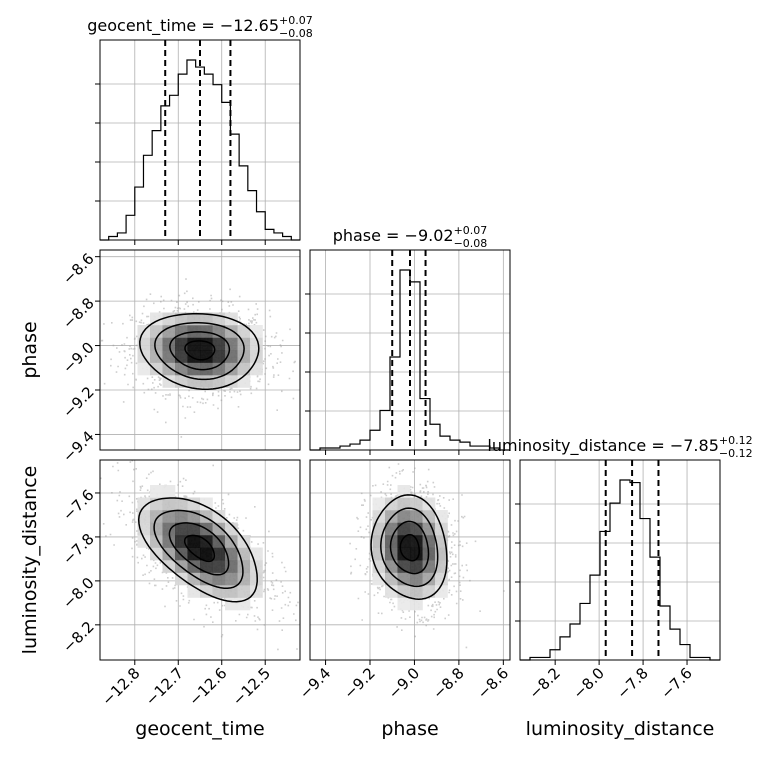  I want to click on title-main: phase = −9.02, so click(393, 235).